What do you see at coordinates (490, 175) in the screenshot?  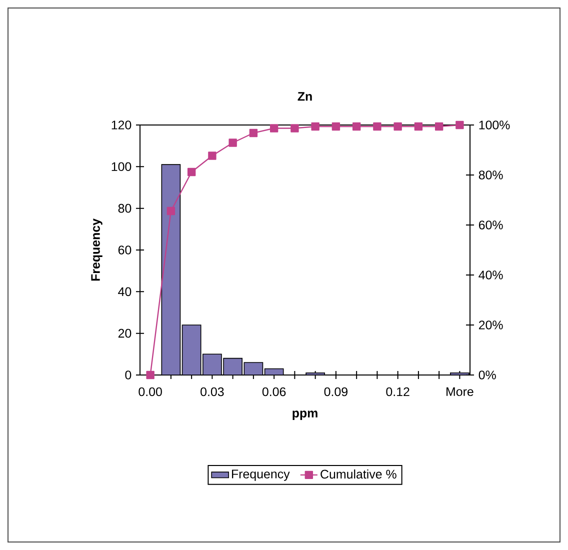 I see `y2-tick-label: 80%` at bounding box center [490, 175].